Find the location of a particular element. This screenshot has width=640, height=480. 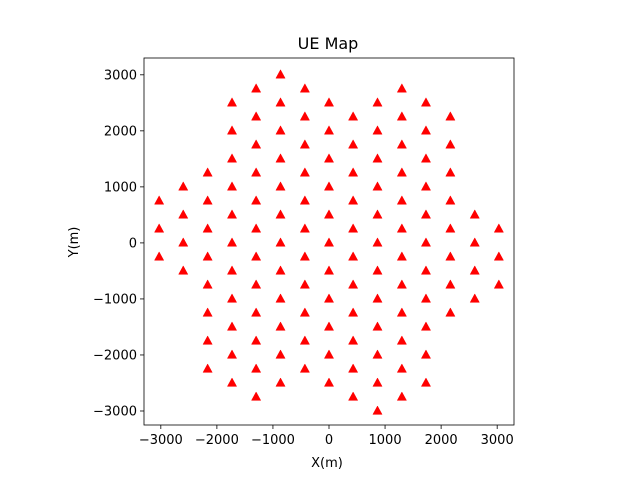

x-tick-label: 2000 is located at coordinates (441, 440).